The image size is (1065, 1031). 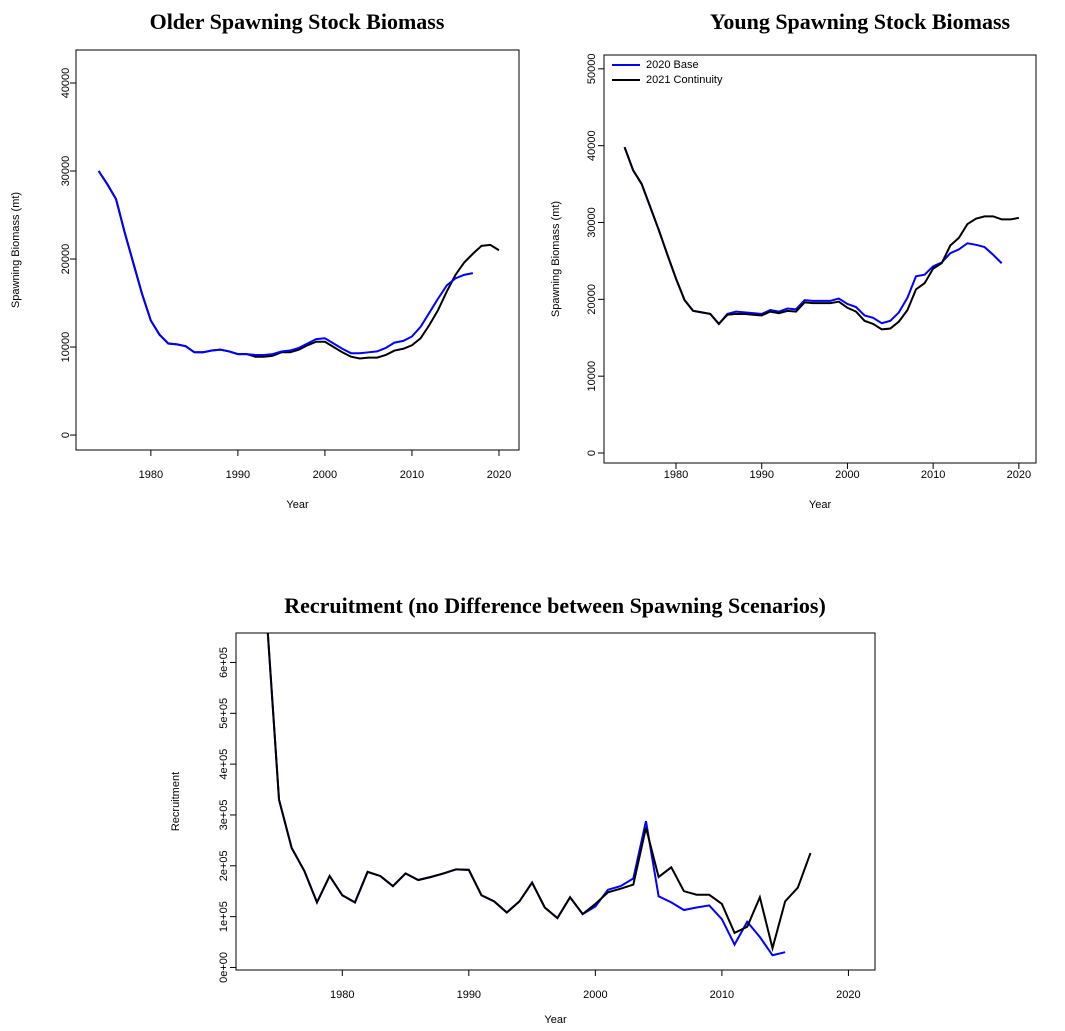 I want to click on chart-title: Older Spawning Stock Biomass, so click(x=297, y=21).